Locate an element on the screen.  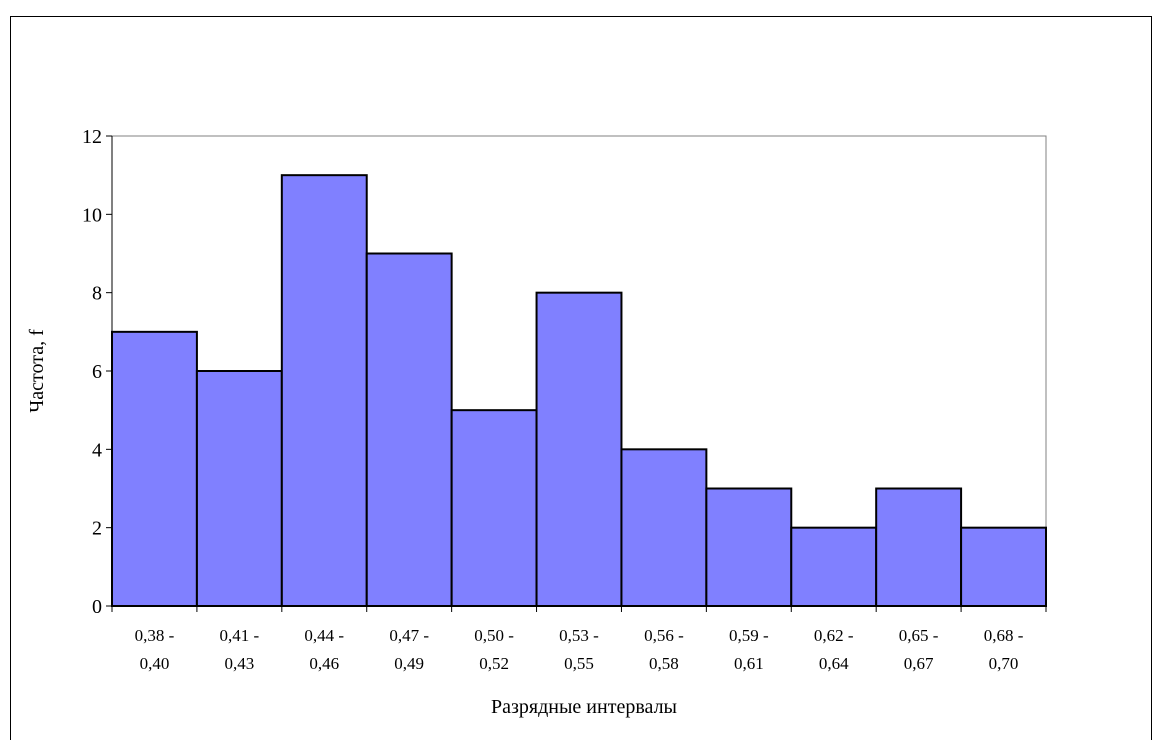
x-tick-label: 0,50 -0,52 is located at coordinates (494, 649).